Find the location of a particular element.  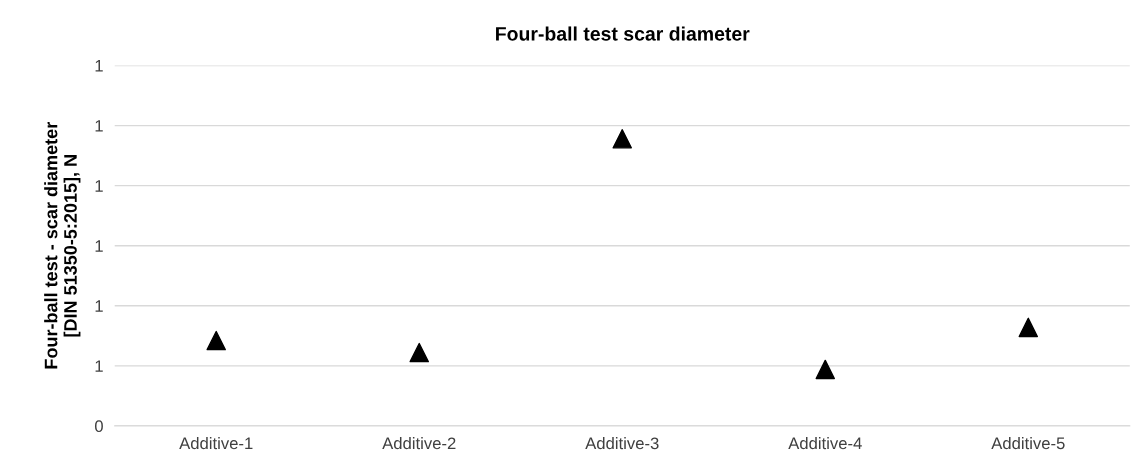

x-tick-label: Additive-5 is located at coordinates (1028, 443).